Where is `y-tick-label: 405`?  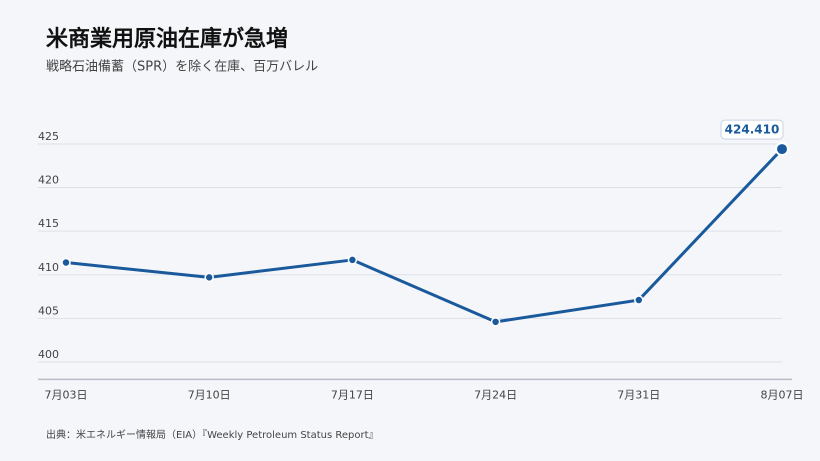 y-tick-label: 405 is located at coordinates (48, 310).